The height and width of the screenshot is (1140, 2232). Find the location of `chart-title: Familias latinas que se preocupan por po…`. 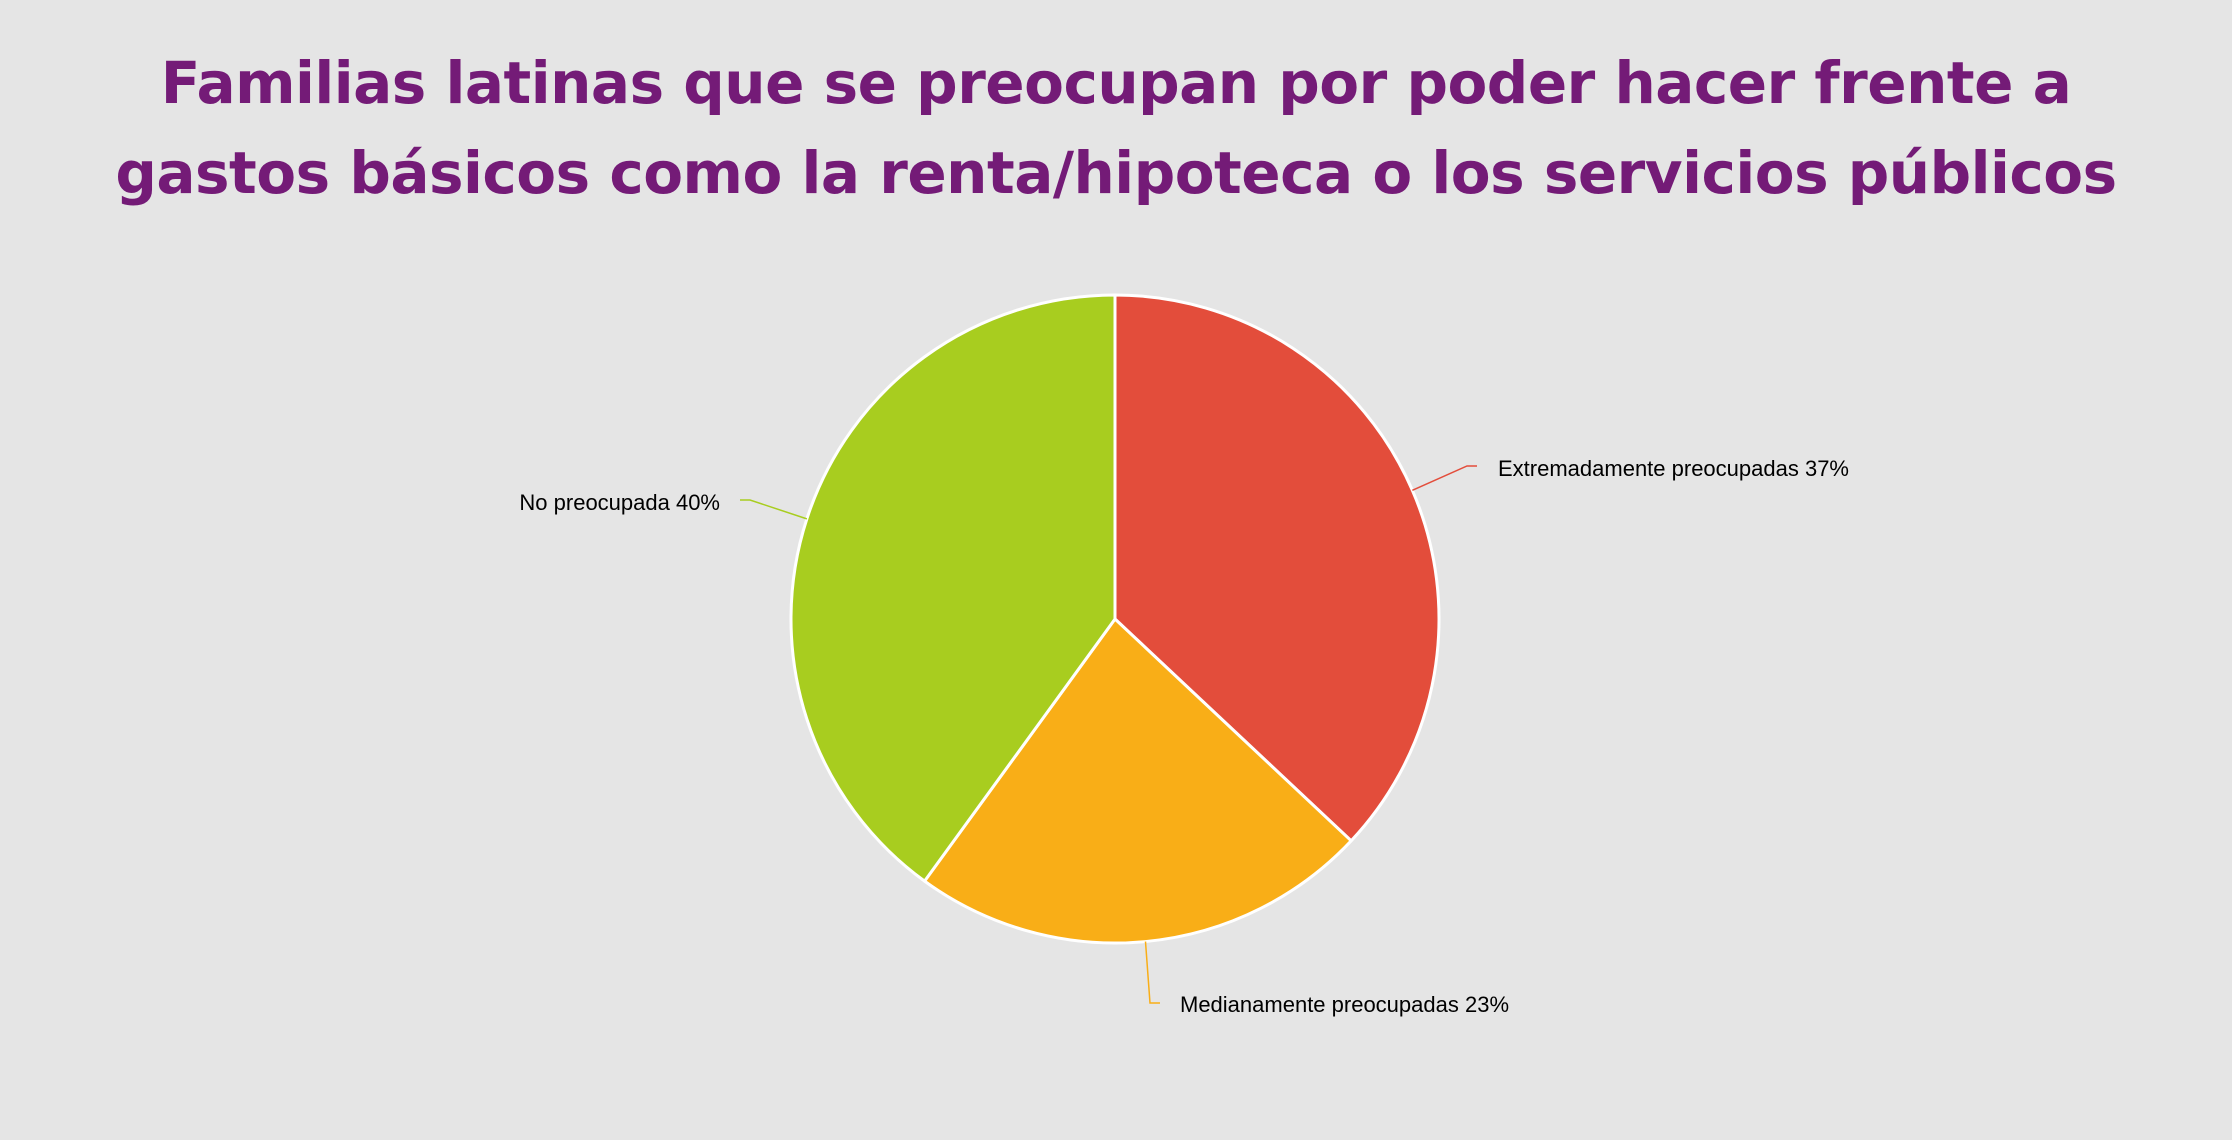

chart-title: Familias latinas que se preocupan por po… is located at coordinates (1116, 128).